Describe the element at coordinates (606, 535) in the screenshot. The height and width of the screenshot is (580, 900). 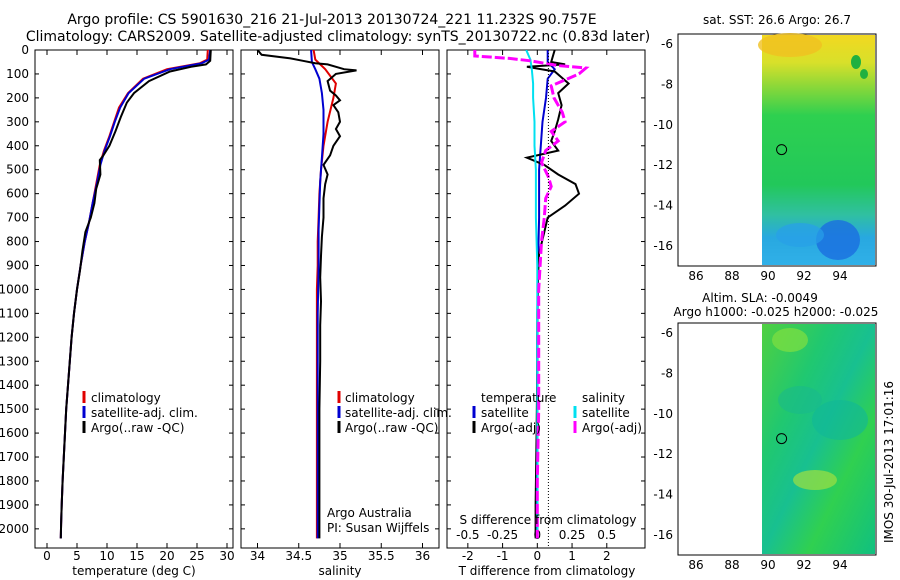
I see `difference-top-tick-label: 0.5` at that location.